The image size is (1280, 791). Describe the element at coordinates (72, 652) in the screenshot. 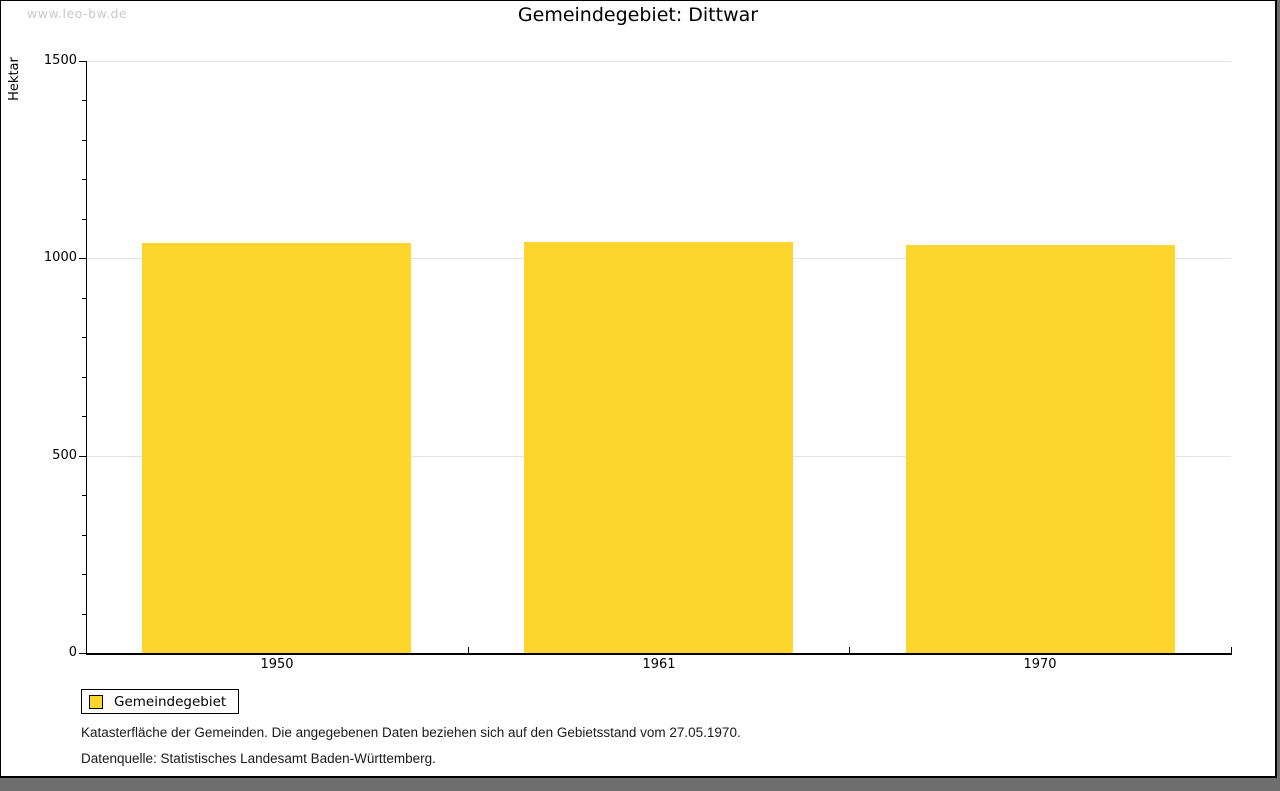

I see `y-tick-label: 0` at that location.